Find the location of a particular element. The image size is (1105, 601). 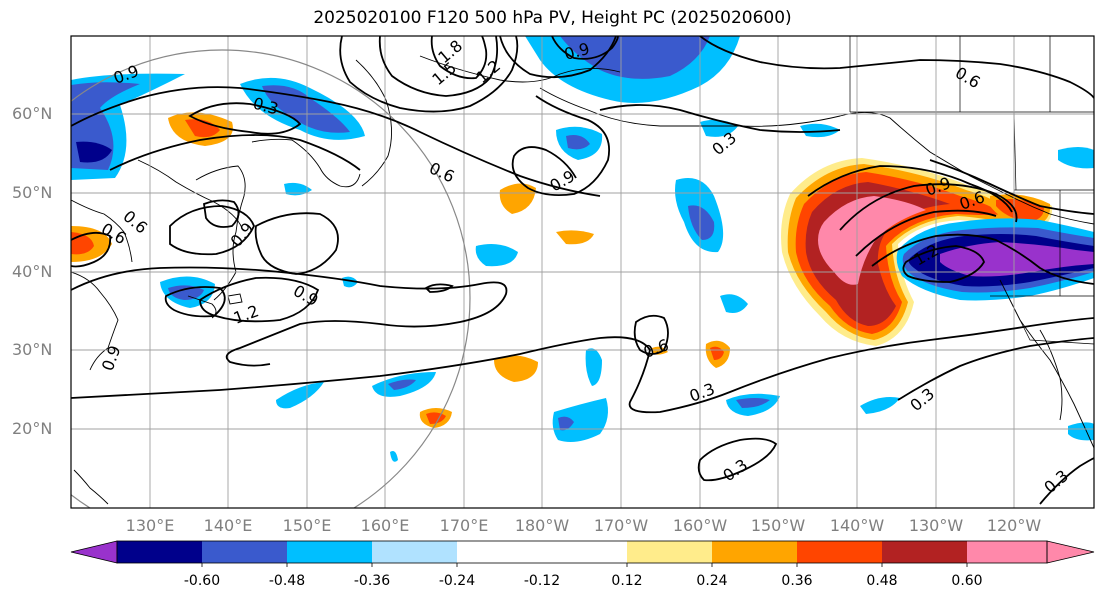

colorbar-tick-label: -0.36 is located at coordinates (372, 581).